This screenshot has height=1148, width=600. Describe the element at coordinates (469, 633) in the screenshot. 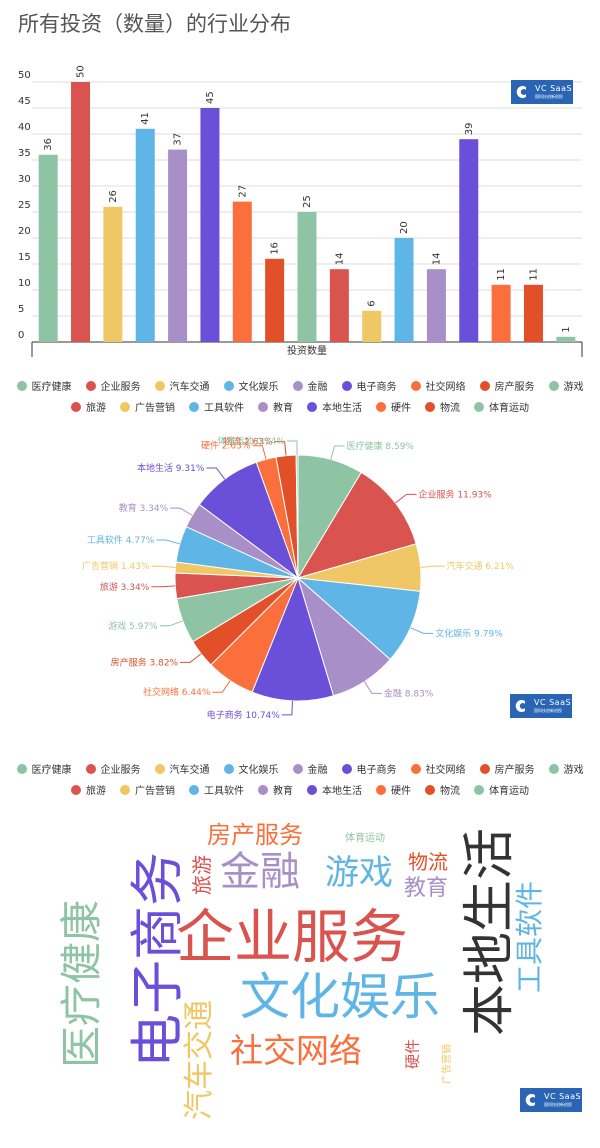

I see `pie-slice-label: 文化娱乐 9.79%` at that location.